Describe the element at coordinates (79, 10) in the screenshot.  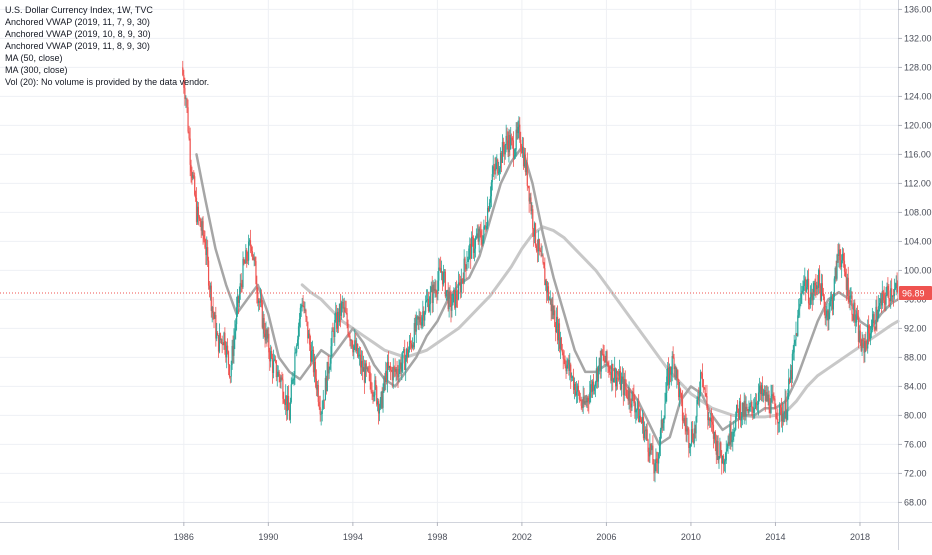
I see `chart-title: U.S. Dollar Currency Index, 1W, TVC` at that location.